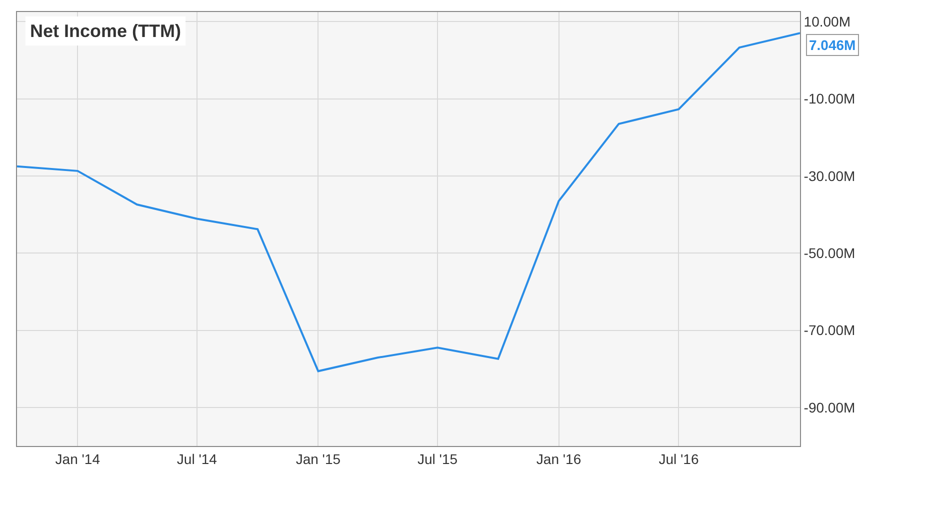 The height and width of the screenshot is (506, 931). I want to click on data-label: 7.046M, so click(832, 45).